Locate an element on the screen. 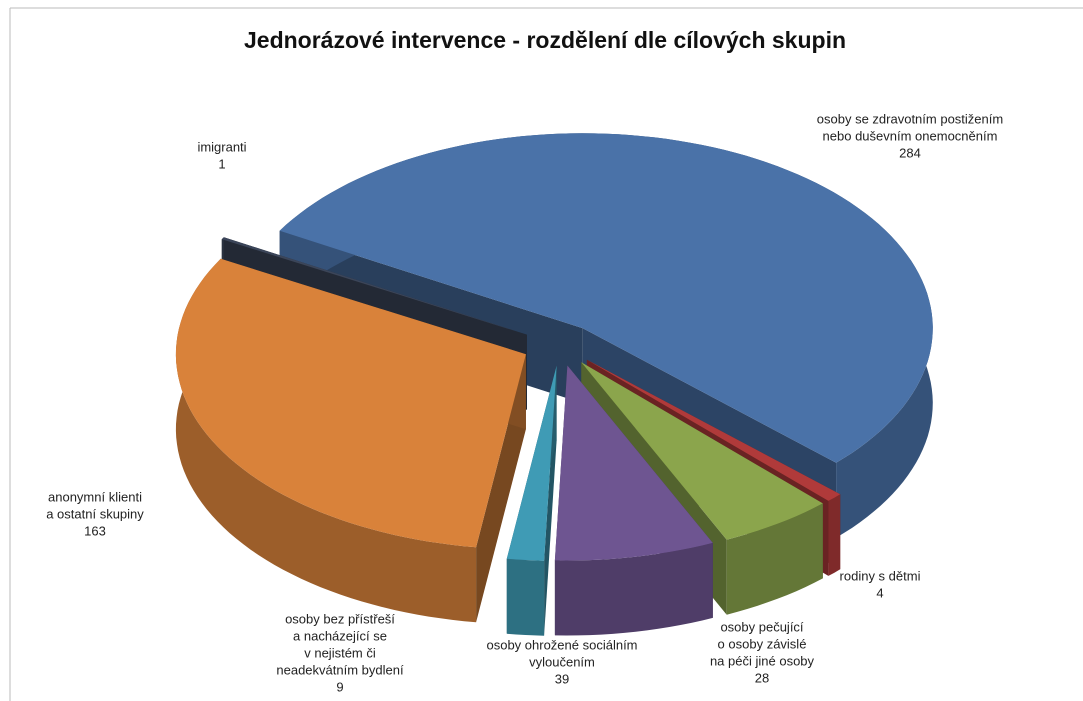 The height and width of the screenshot is (701, 1083). data-label-name: osoby pečující is located at coordinates (761, 626).